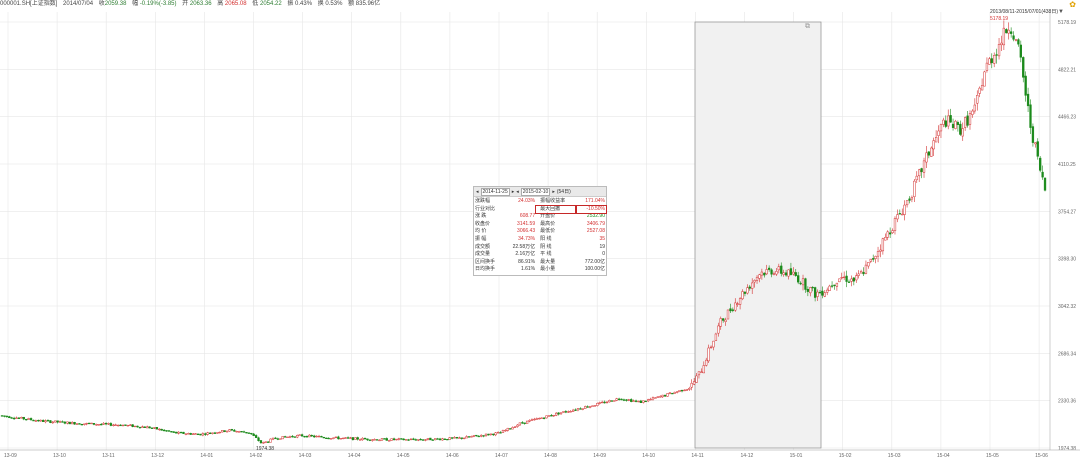 This screenshot has height=461, width=1080. What do you see at coordinates (517, 191) in the screenshot?
I see `prev-end-icon: ◂` at bounding box center [517, 191].